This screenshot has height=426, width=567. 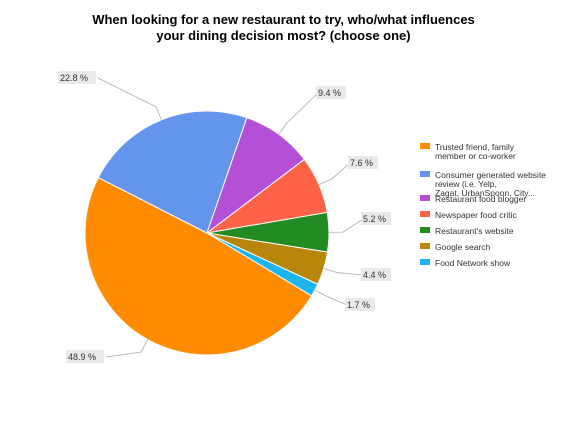 What do you see at coordinates (74, 78) in the screenshot?
I see `data-label: 22.8 %` at bounding box center [74, 78].